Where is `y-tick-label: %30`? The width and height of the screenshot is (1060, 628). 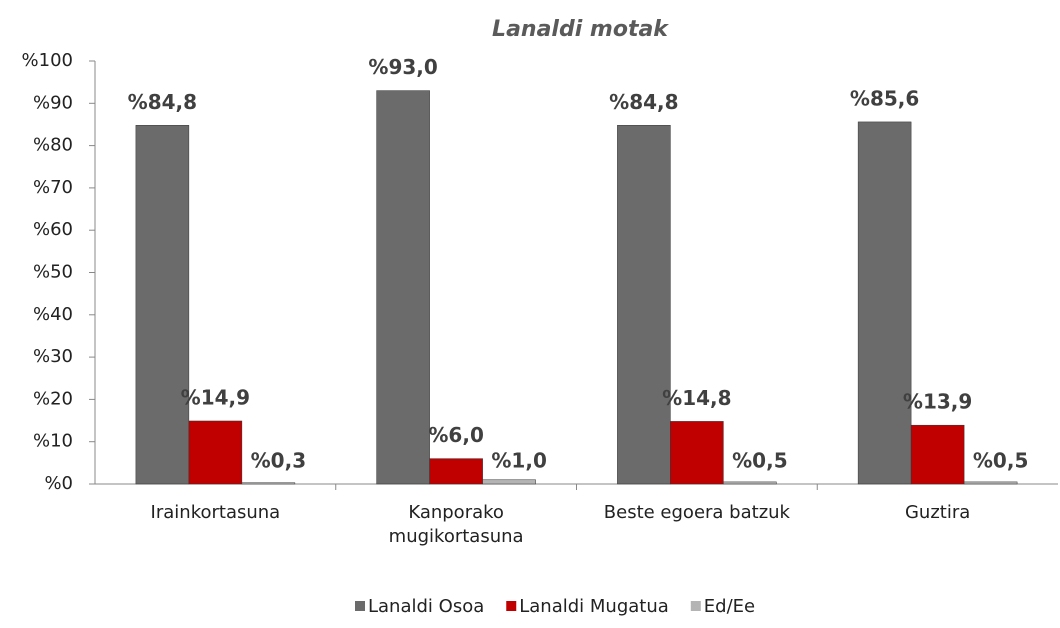
y-tick-label: %30 is located at coordinates (53, 356).